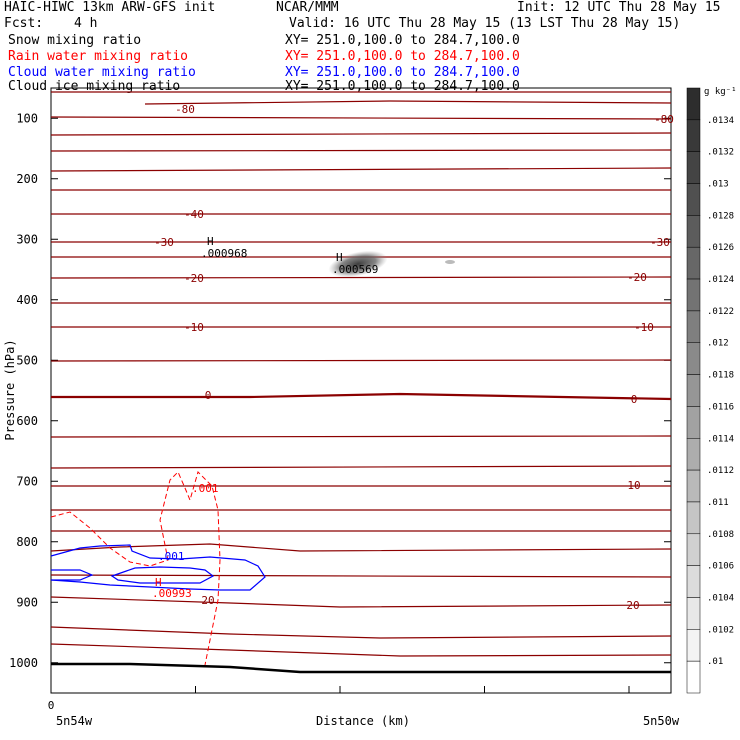  What do you see at coordinates (720, 567) in the screenshot?
I see `colorbar-label: .0106` at bounding box center [720, 567].